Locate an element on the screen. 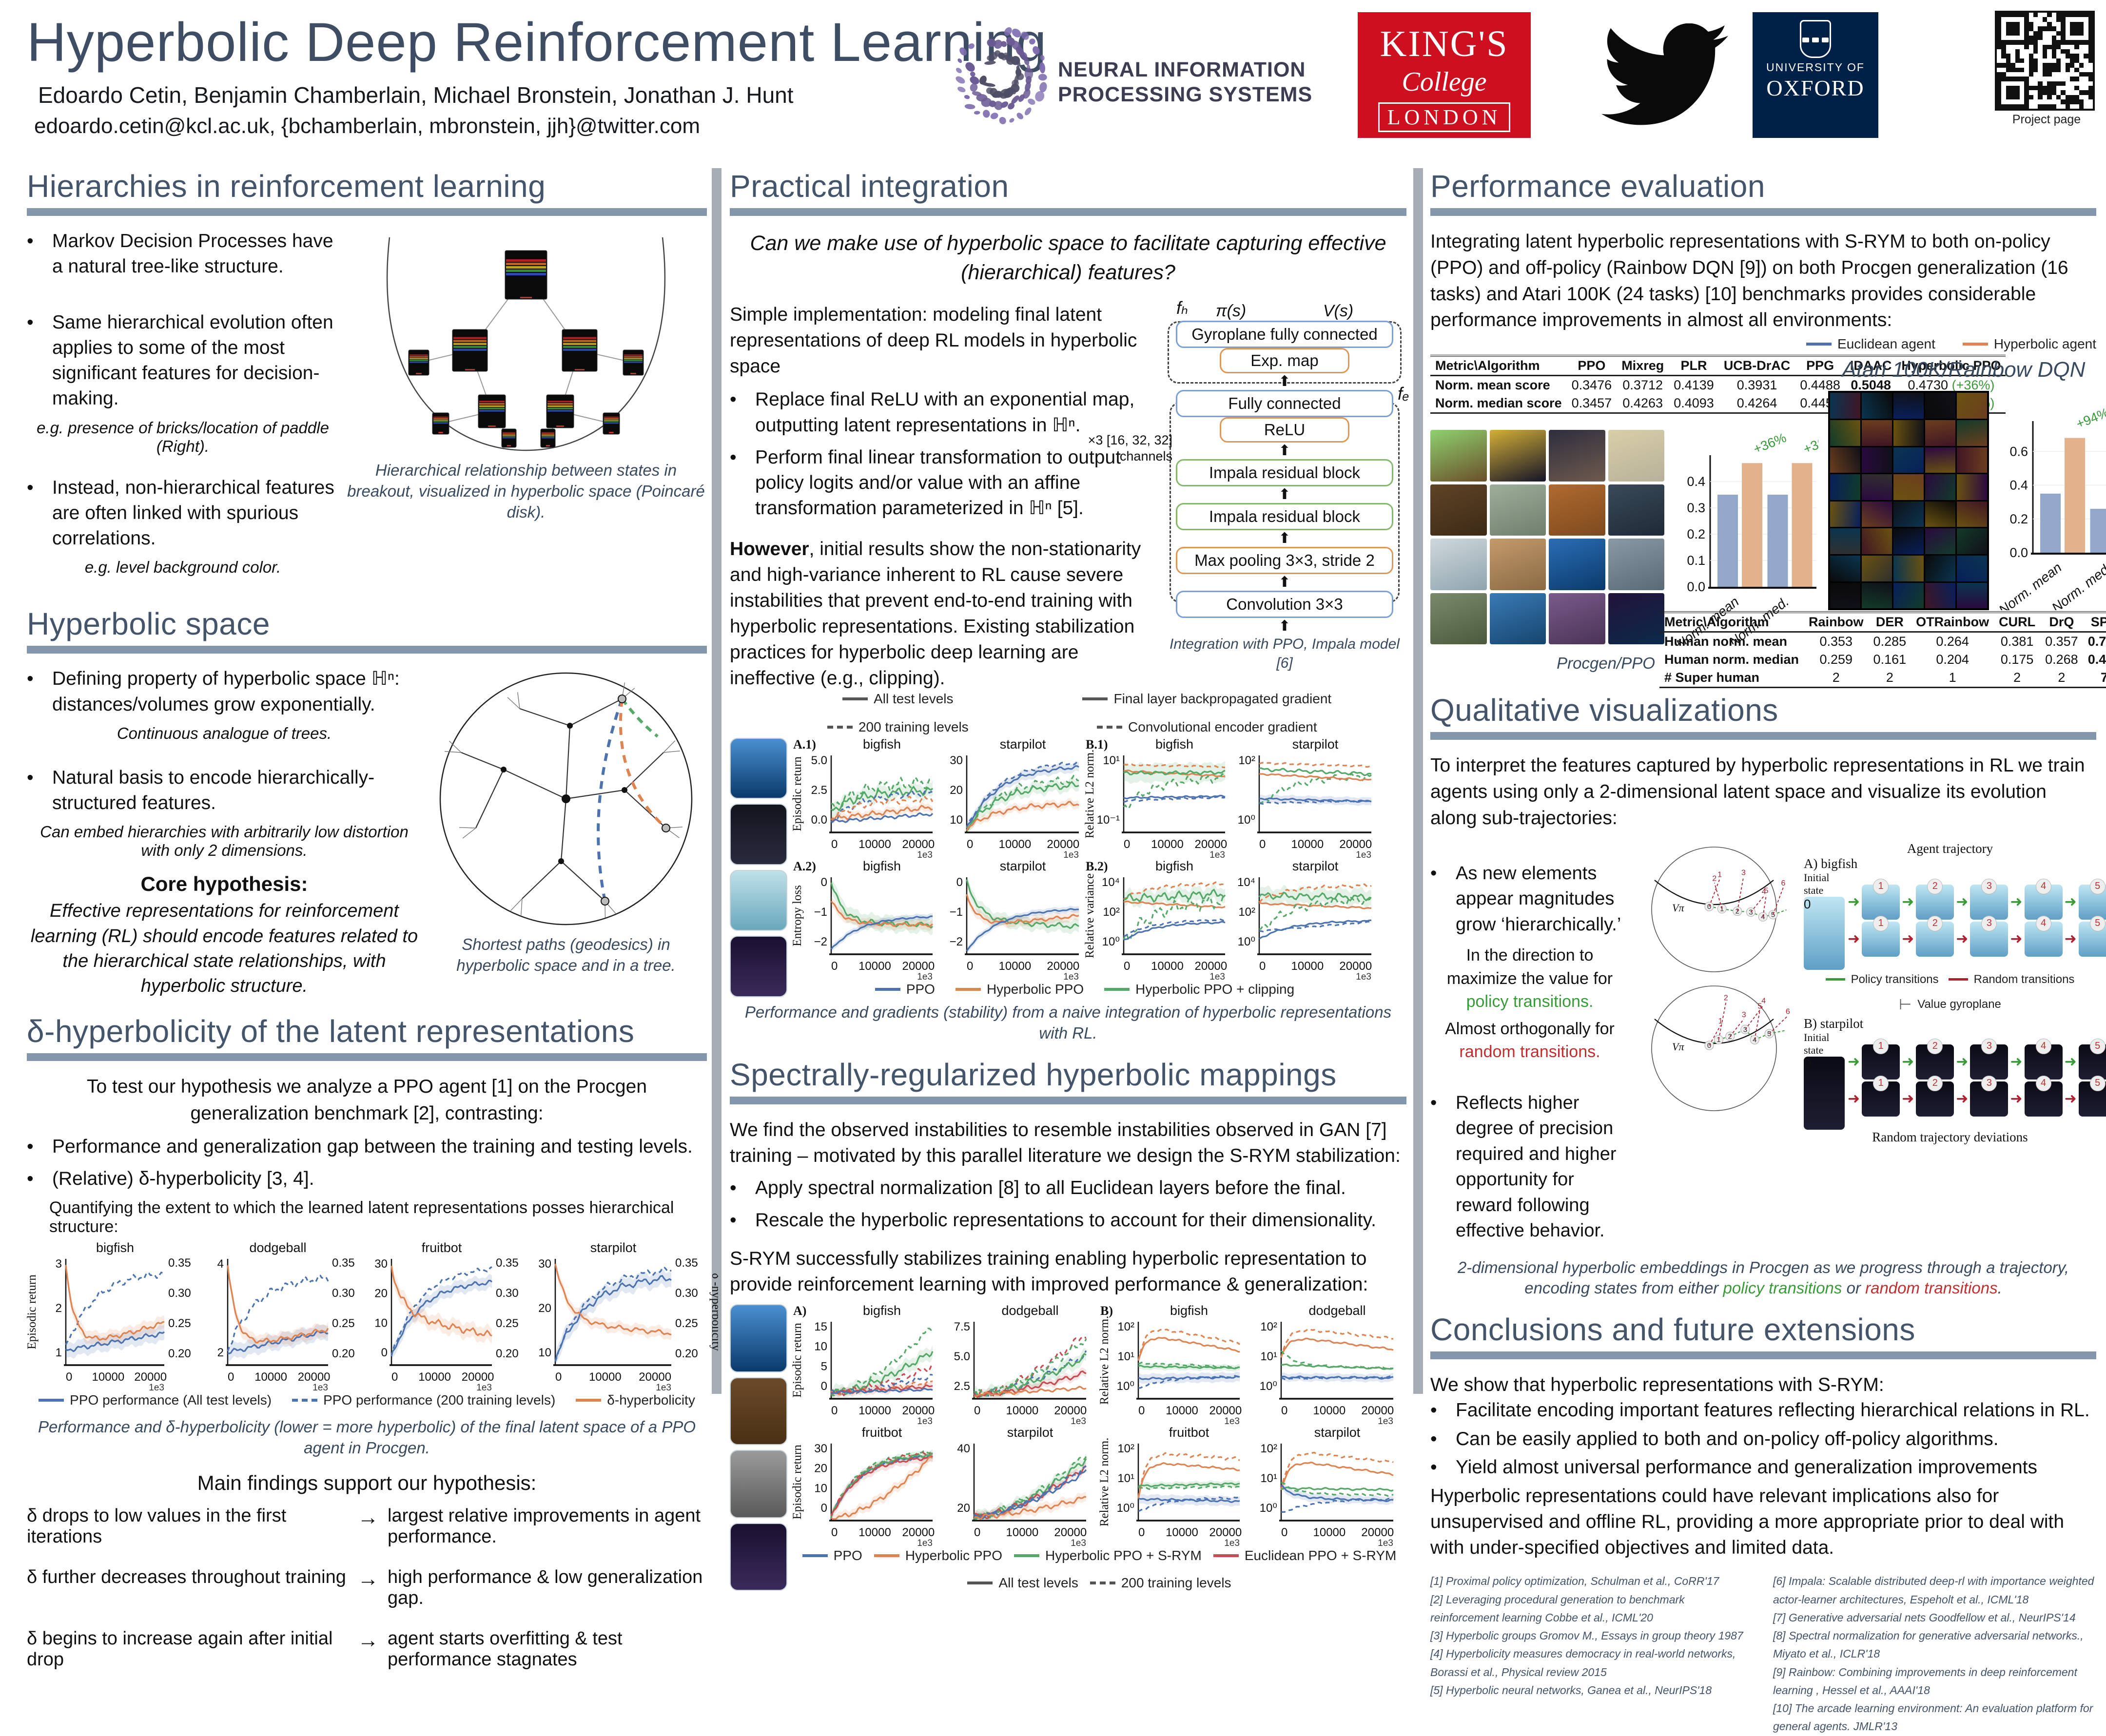  state-chip: 3 is located at coordinates (1989, 886).